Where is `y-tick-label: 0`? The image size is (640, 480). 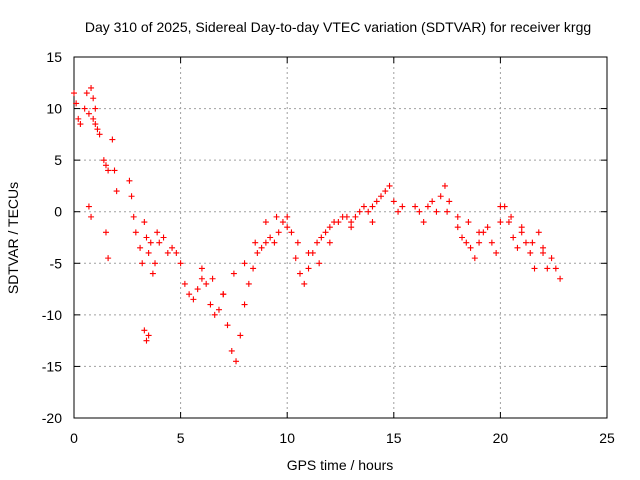 y-tick-label: 0 is located at coordinates (58, 212).